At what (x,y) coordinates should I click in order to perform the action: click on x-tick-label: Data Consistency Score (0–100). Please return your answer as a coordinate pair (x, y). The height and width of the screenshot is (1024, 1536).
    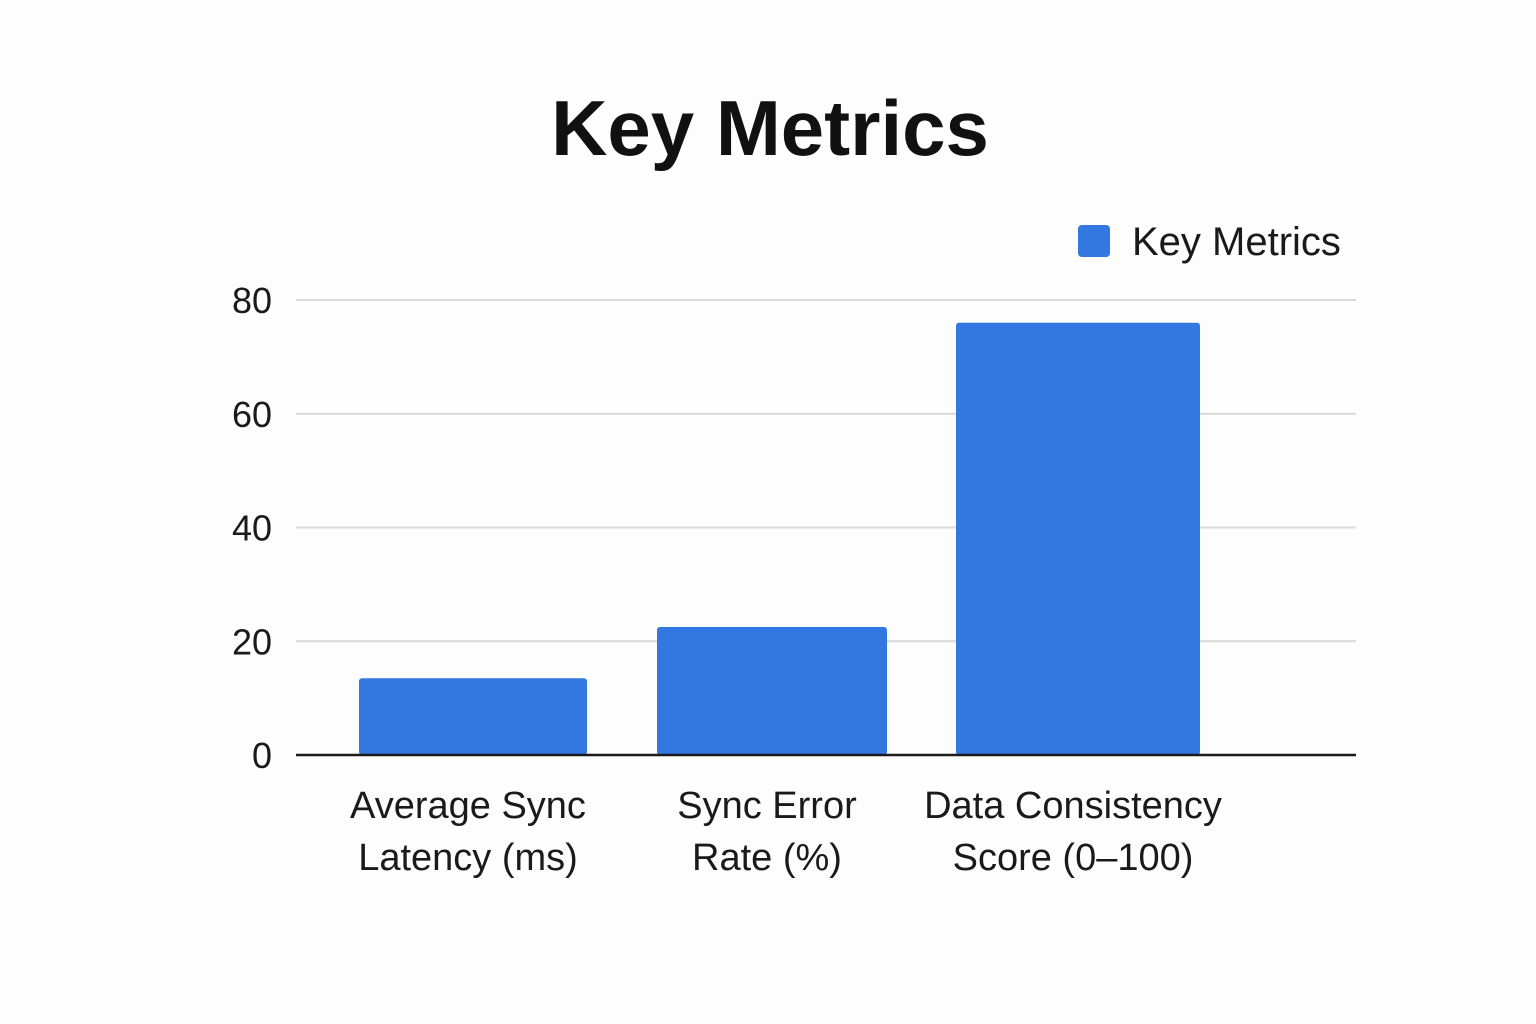
    Looking at the image, I should click on (1073, 832).